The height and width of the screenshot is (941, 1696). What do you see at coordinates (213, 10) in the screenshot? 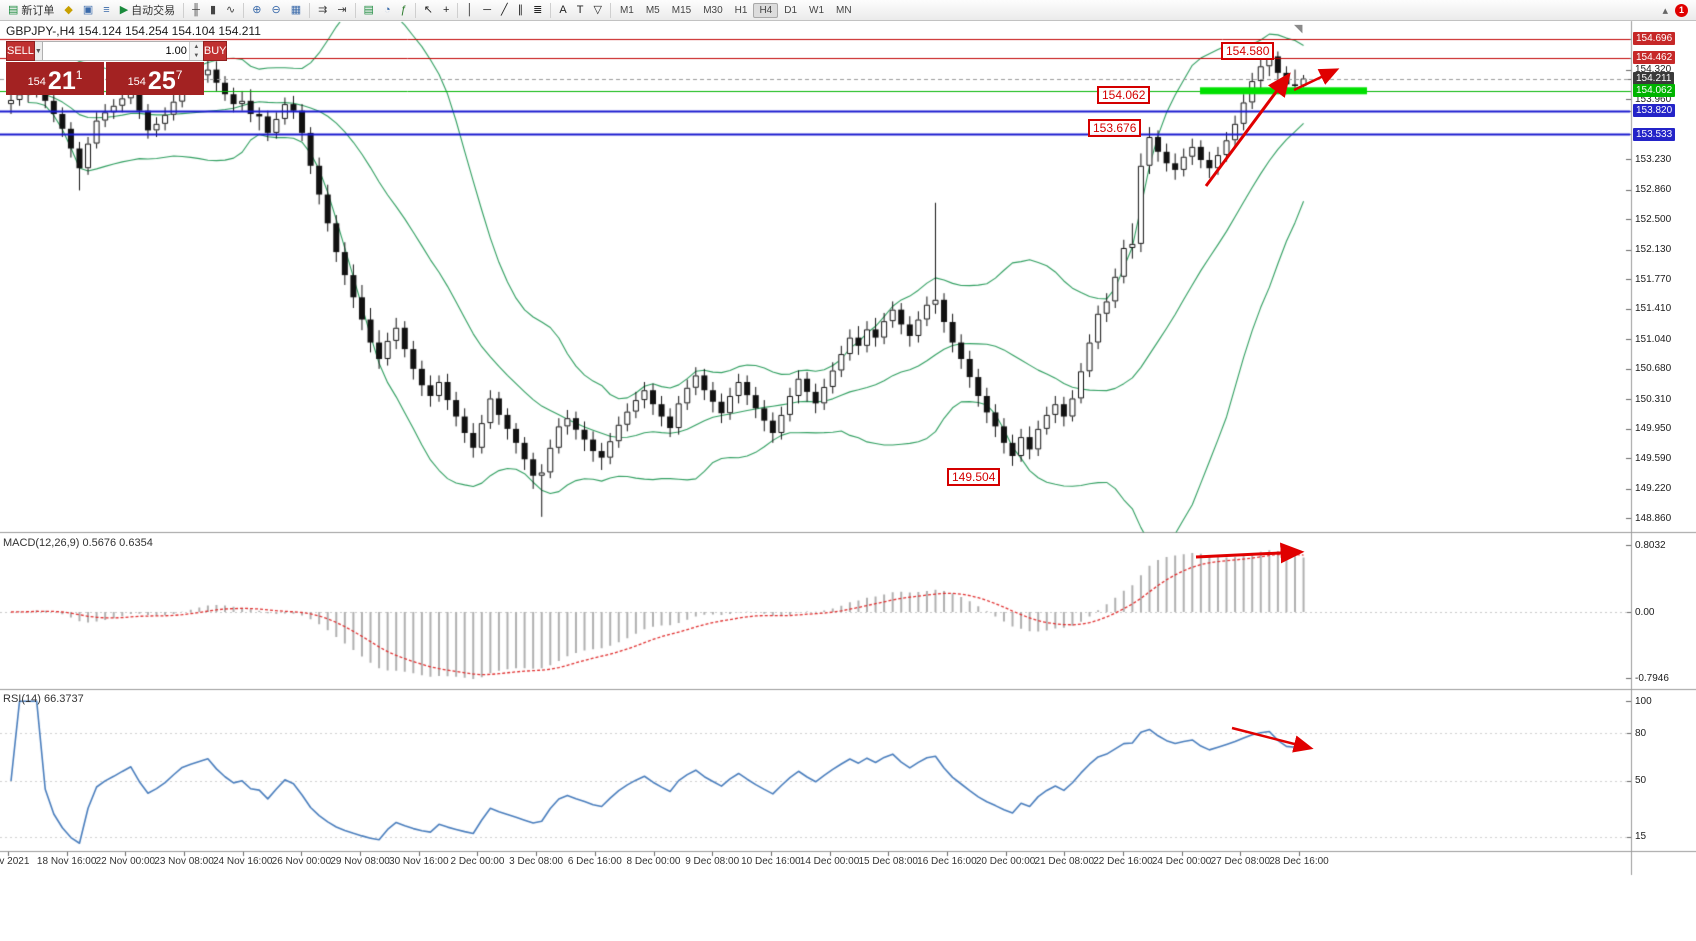
I see `candlestick-mode-button: ▮` at bounding box center [213, 10].